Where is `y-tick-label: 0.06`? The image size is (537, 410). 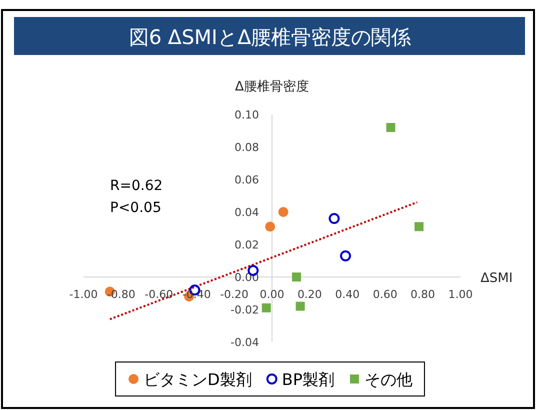
y-tick-label: 0.06 is located at coordinates (246, 180).